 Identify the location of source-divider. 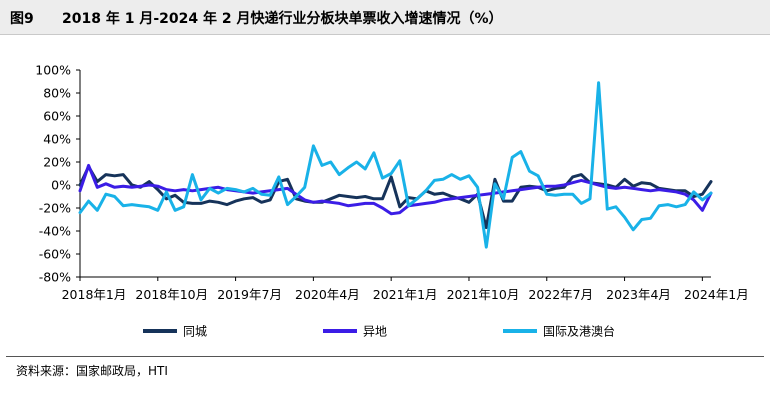
(385, 356).